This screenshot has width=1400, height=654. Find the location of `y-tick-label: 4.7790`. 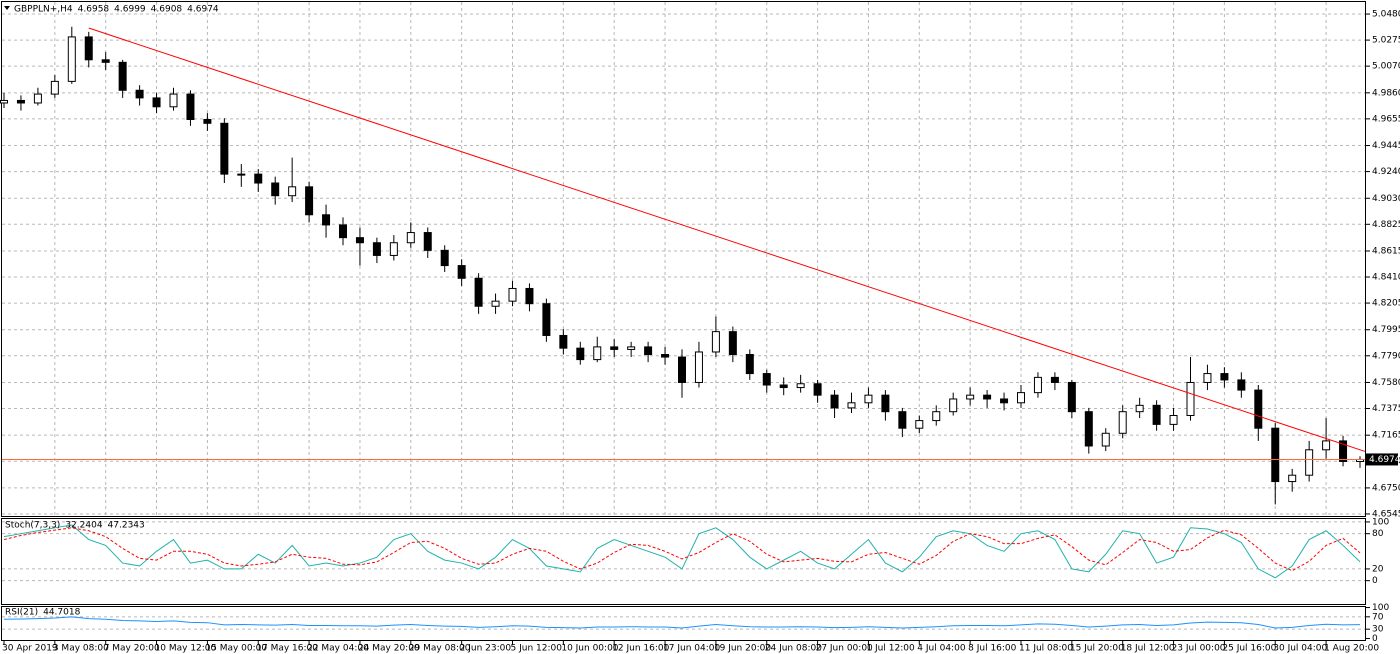

y-tick-label: 4.7790 is located at coordinates (1386, 356).